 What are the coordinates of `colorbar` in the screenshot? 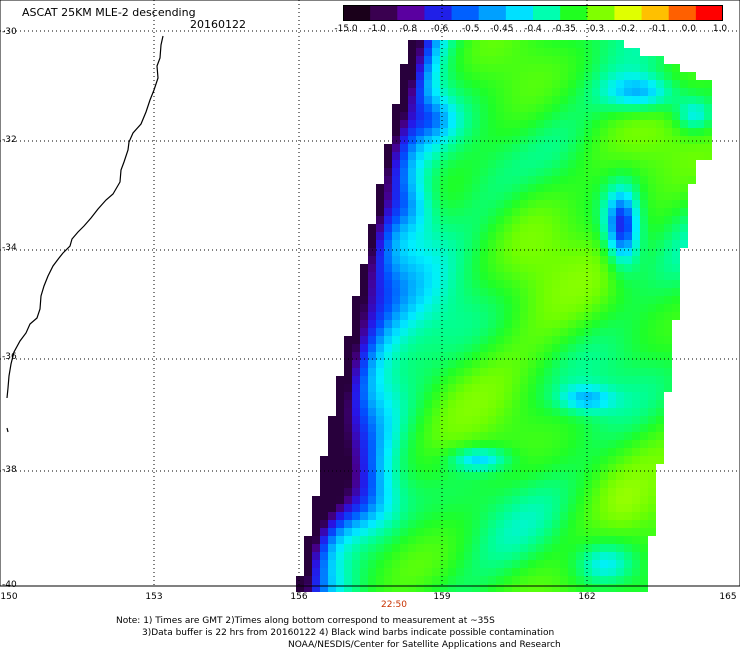 It's located at (533, 13).